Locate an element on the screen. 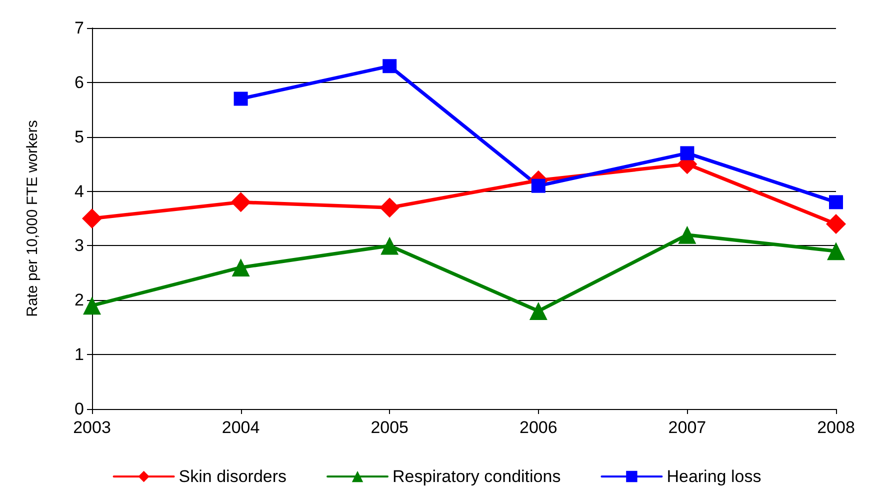  legend-label: Skin disorders is located at coordinates (232, 476).